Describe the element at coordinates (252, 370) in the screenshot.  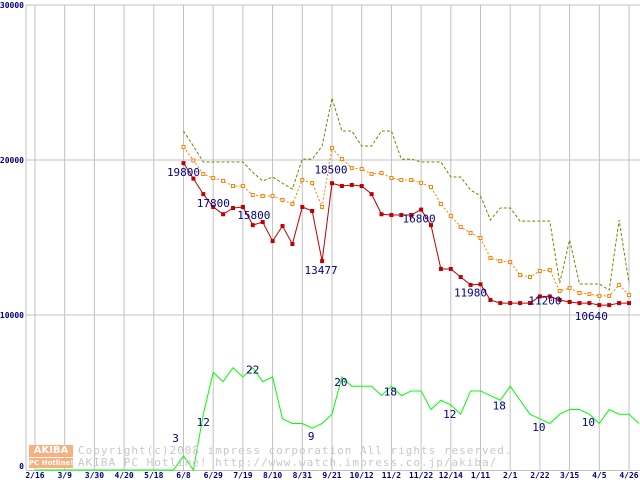
I see `data-label-shop_count: 22` at that location.